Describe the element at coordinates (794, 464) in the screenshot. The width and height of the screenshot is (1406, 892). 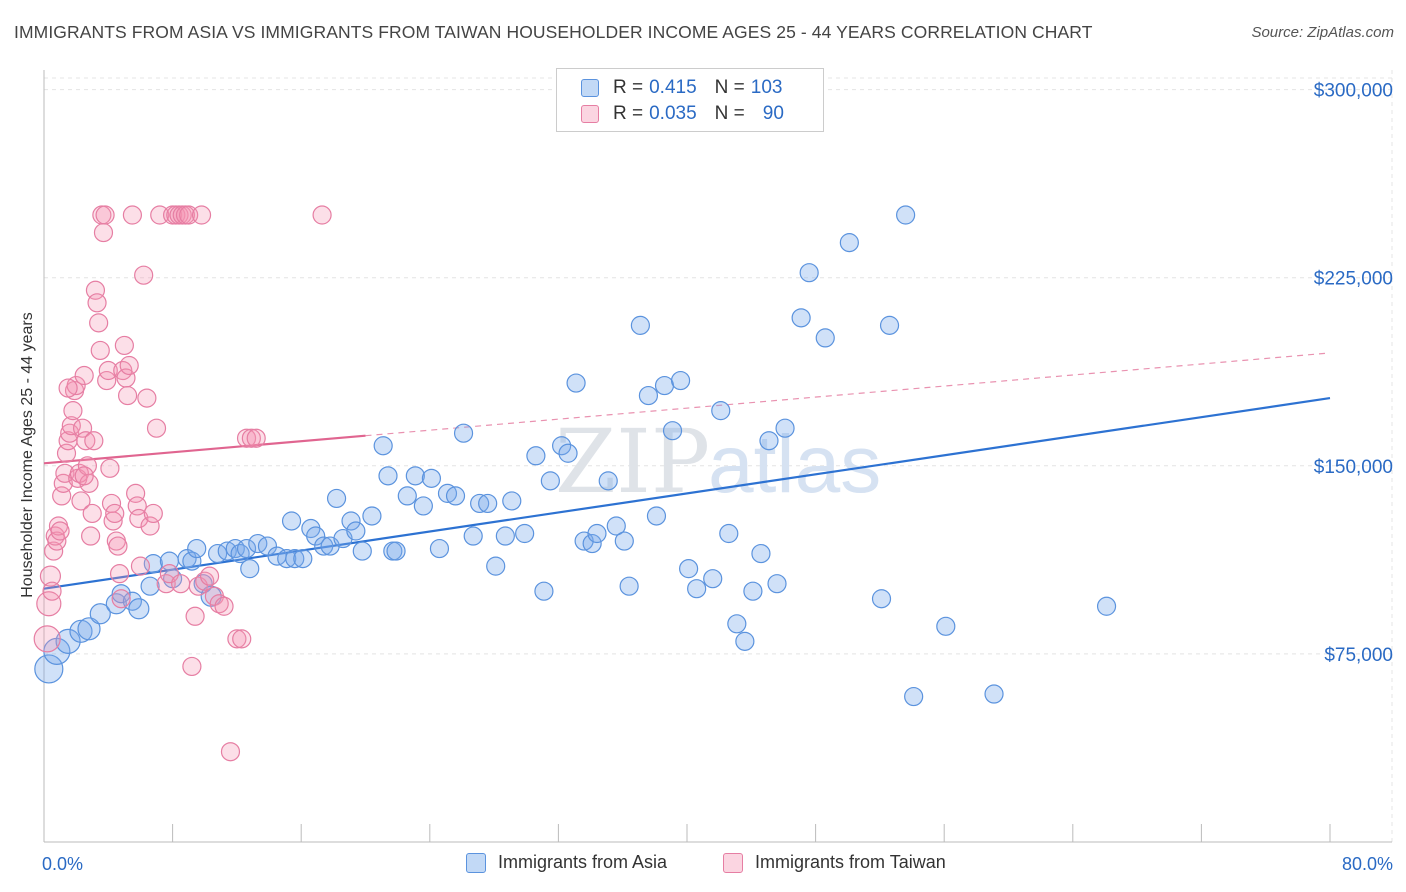
I see `watermark-atlas: atlas` at that location.